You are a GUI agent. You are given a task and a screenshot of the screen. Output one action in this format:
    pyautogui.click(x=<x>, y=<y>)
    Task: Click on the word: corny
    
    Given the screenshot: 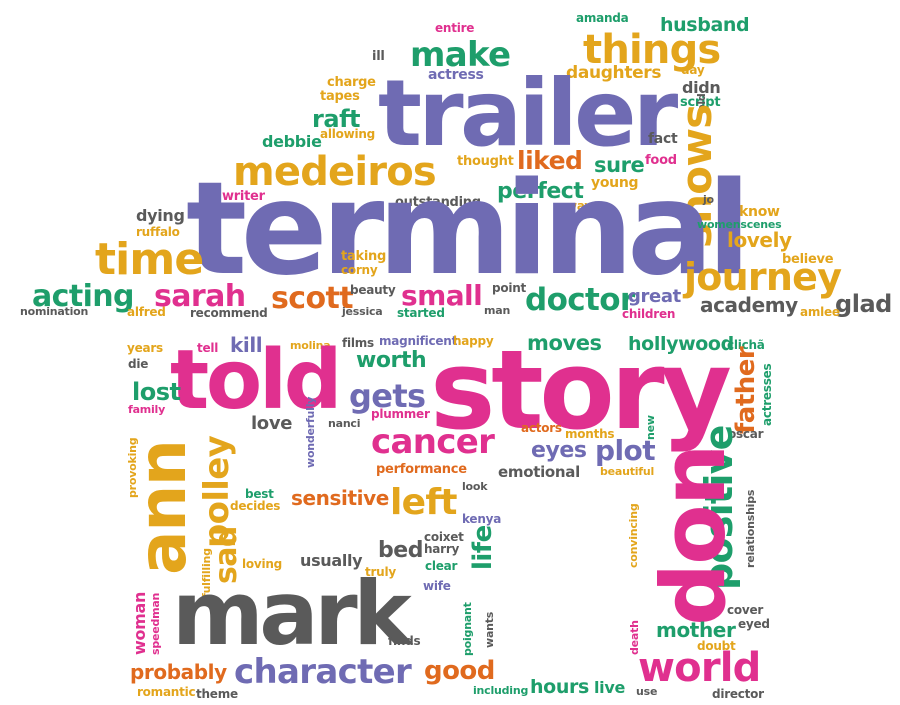 What is the action you would take?
    pyautogui.click(x=359, y=270)
    